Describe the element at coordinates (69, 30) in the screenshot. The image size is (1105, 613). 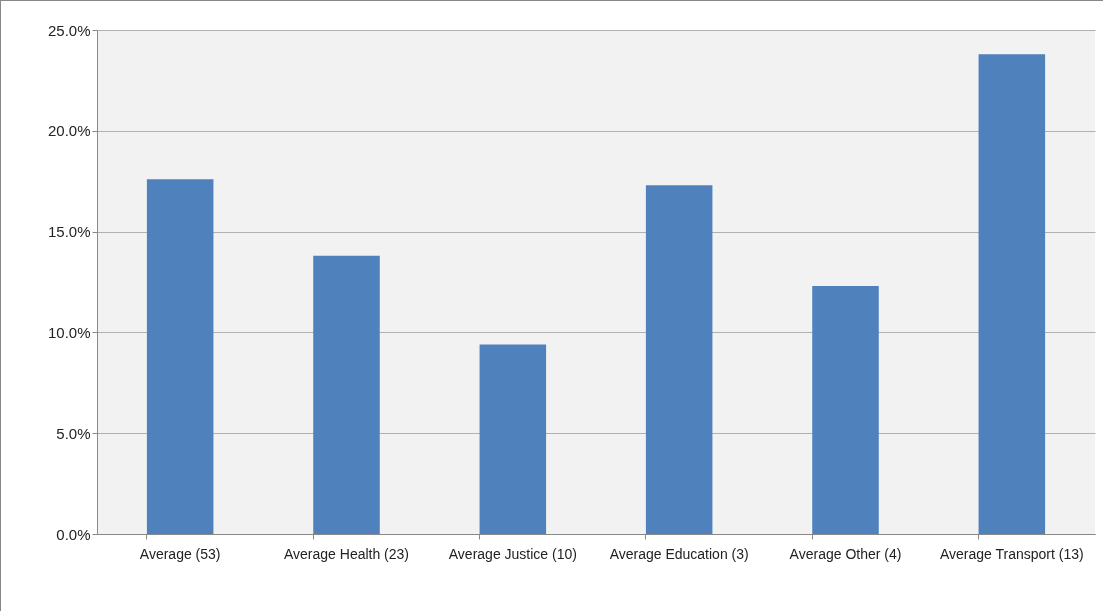
I see `y-tick-label: 25.0%` at that location.